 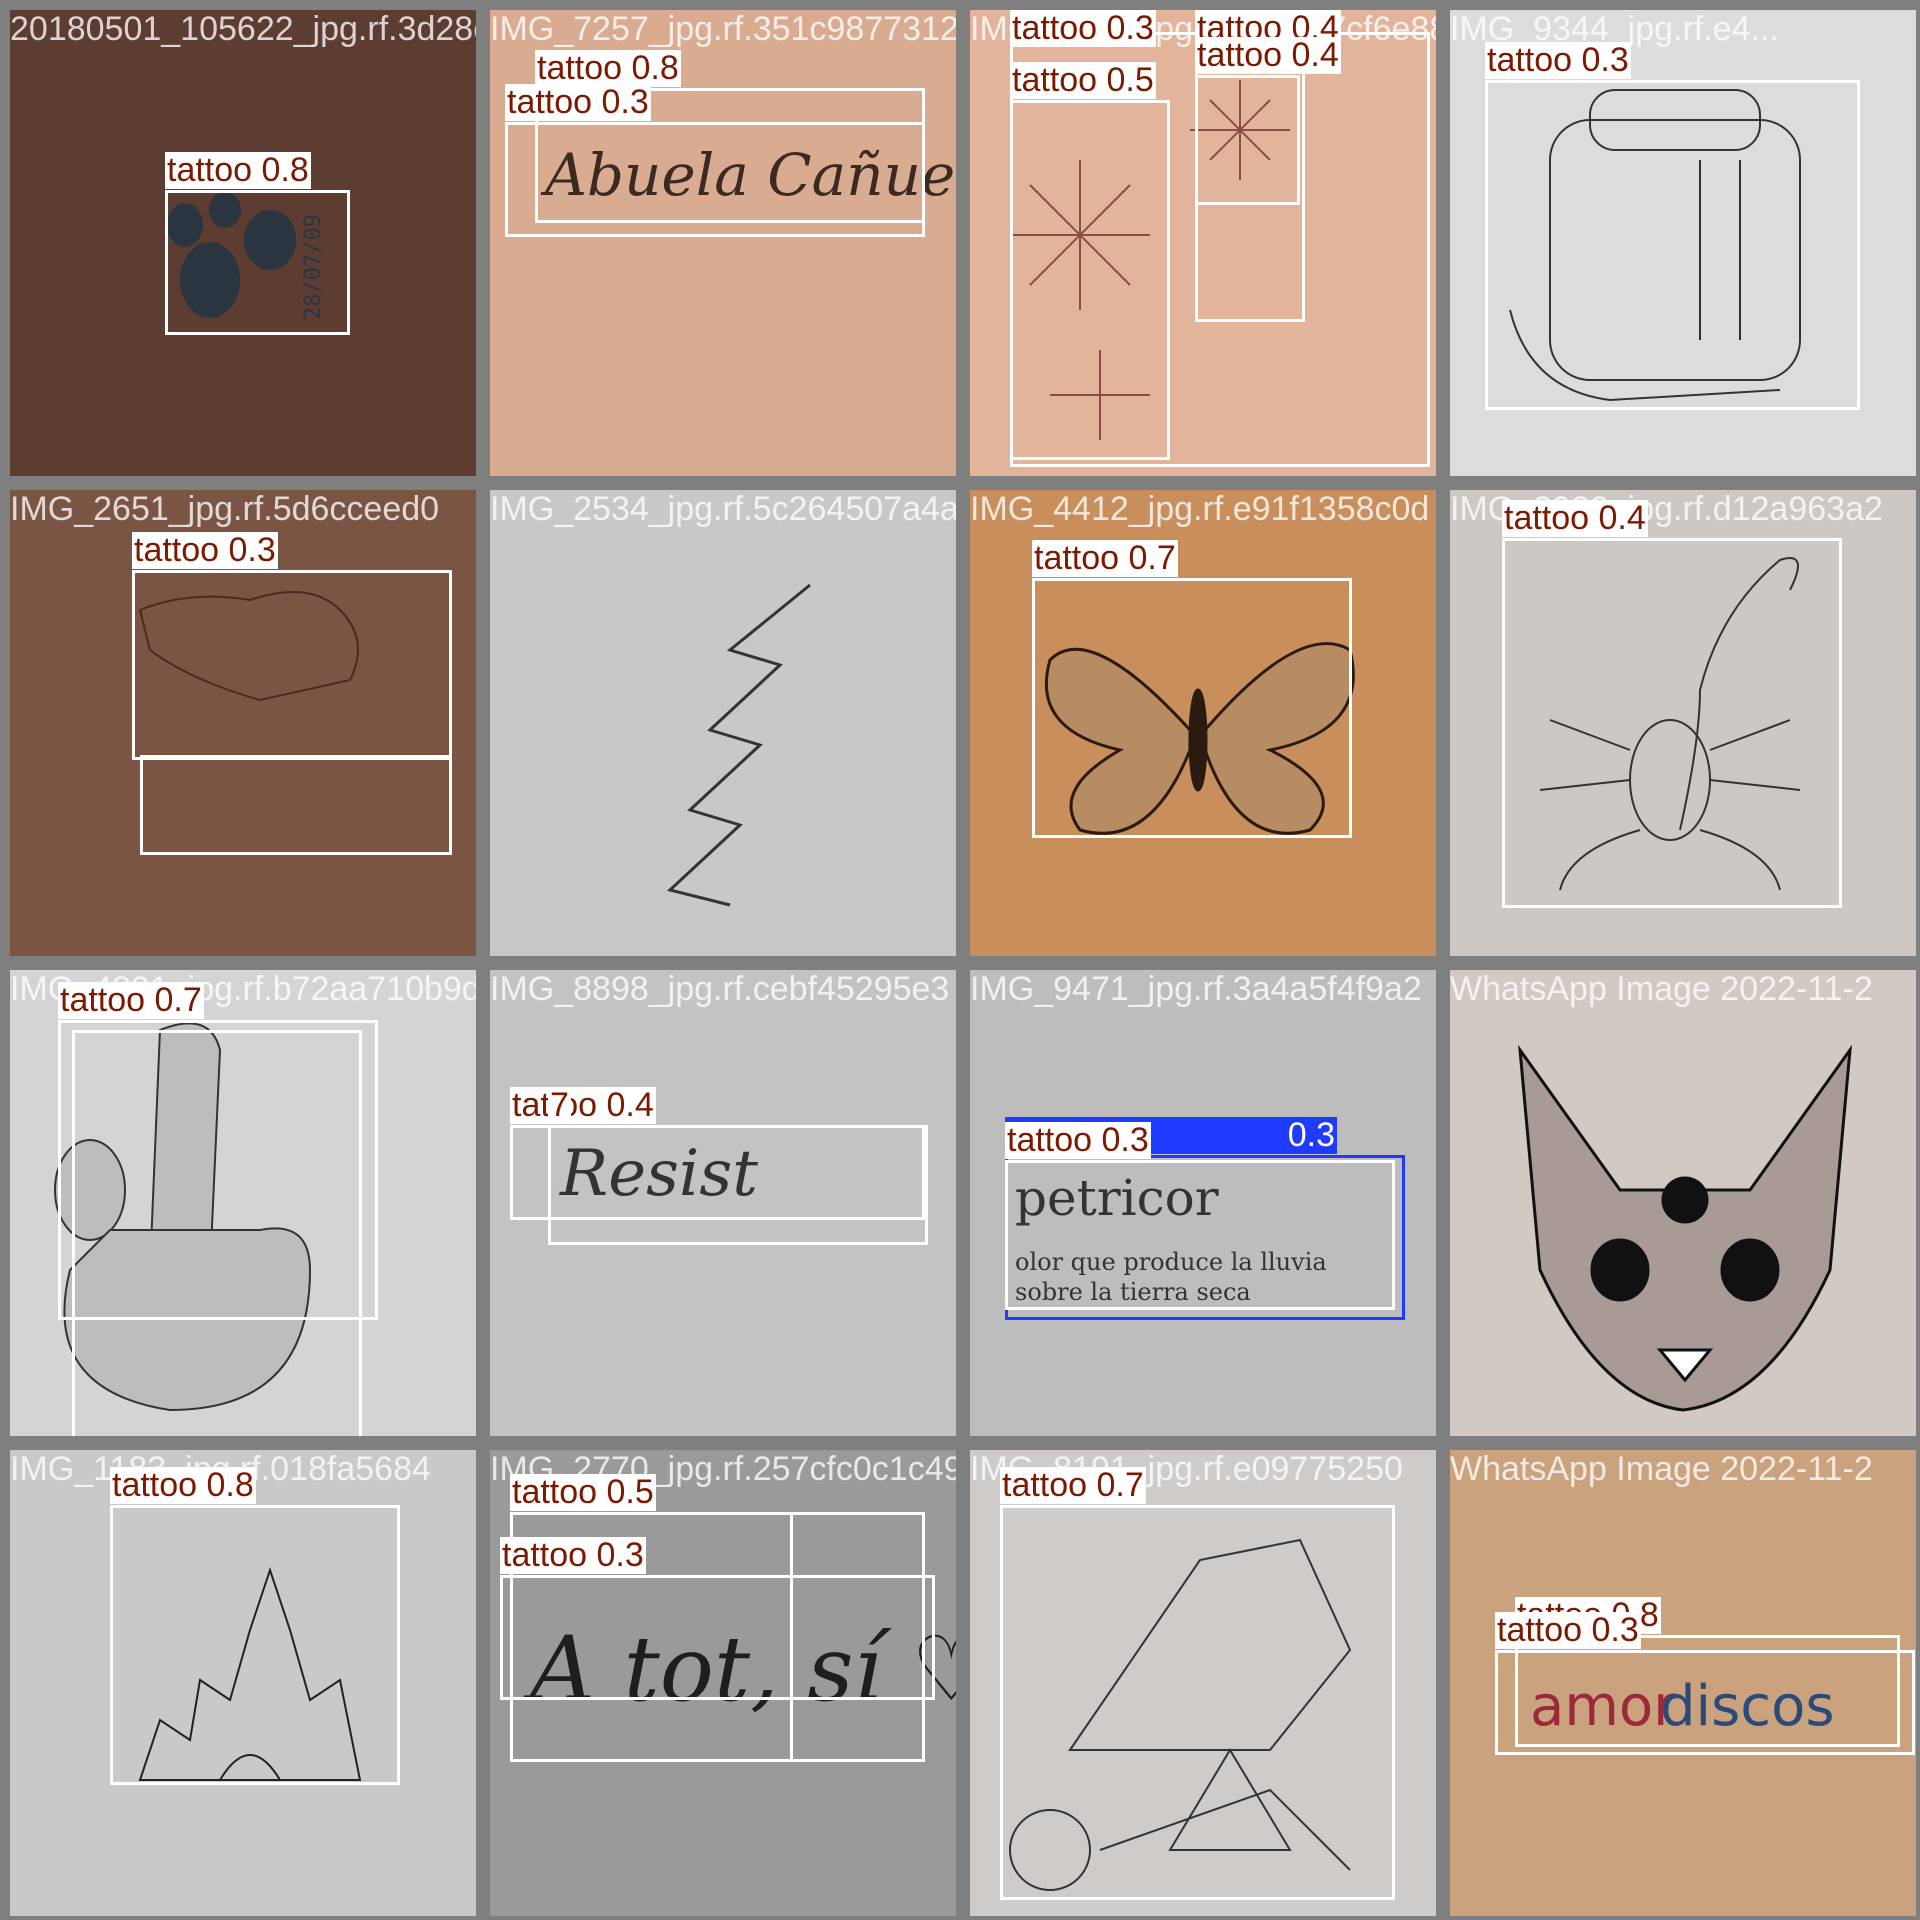 What do you see at coordinates (1133, 1292) in the screenshot?
I see `svg-text: sobre la tierra seca` at bounding box center [1133, 1292].